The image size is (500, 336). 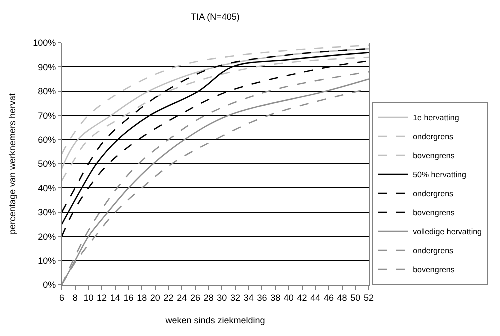 What do you see at coordinates (47, 213) in the screenshot?
I see `y-tick-label: 30%` at bounding box center [47, 213].